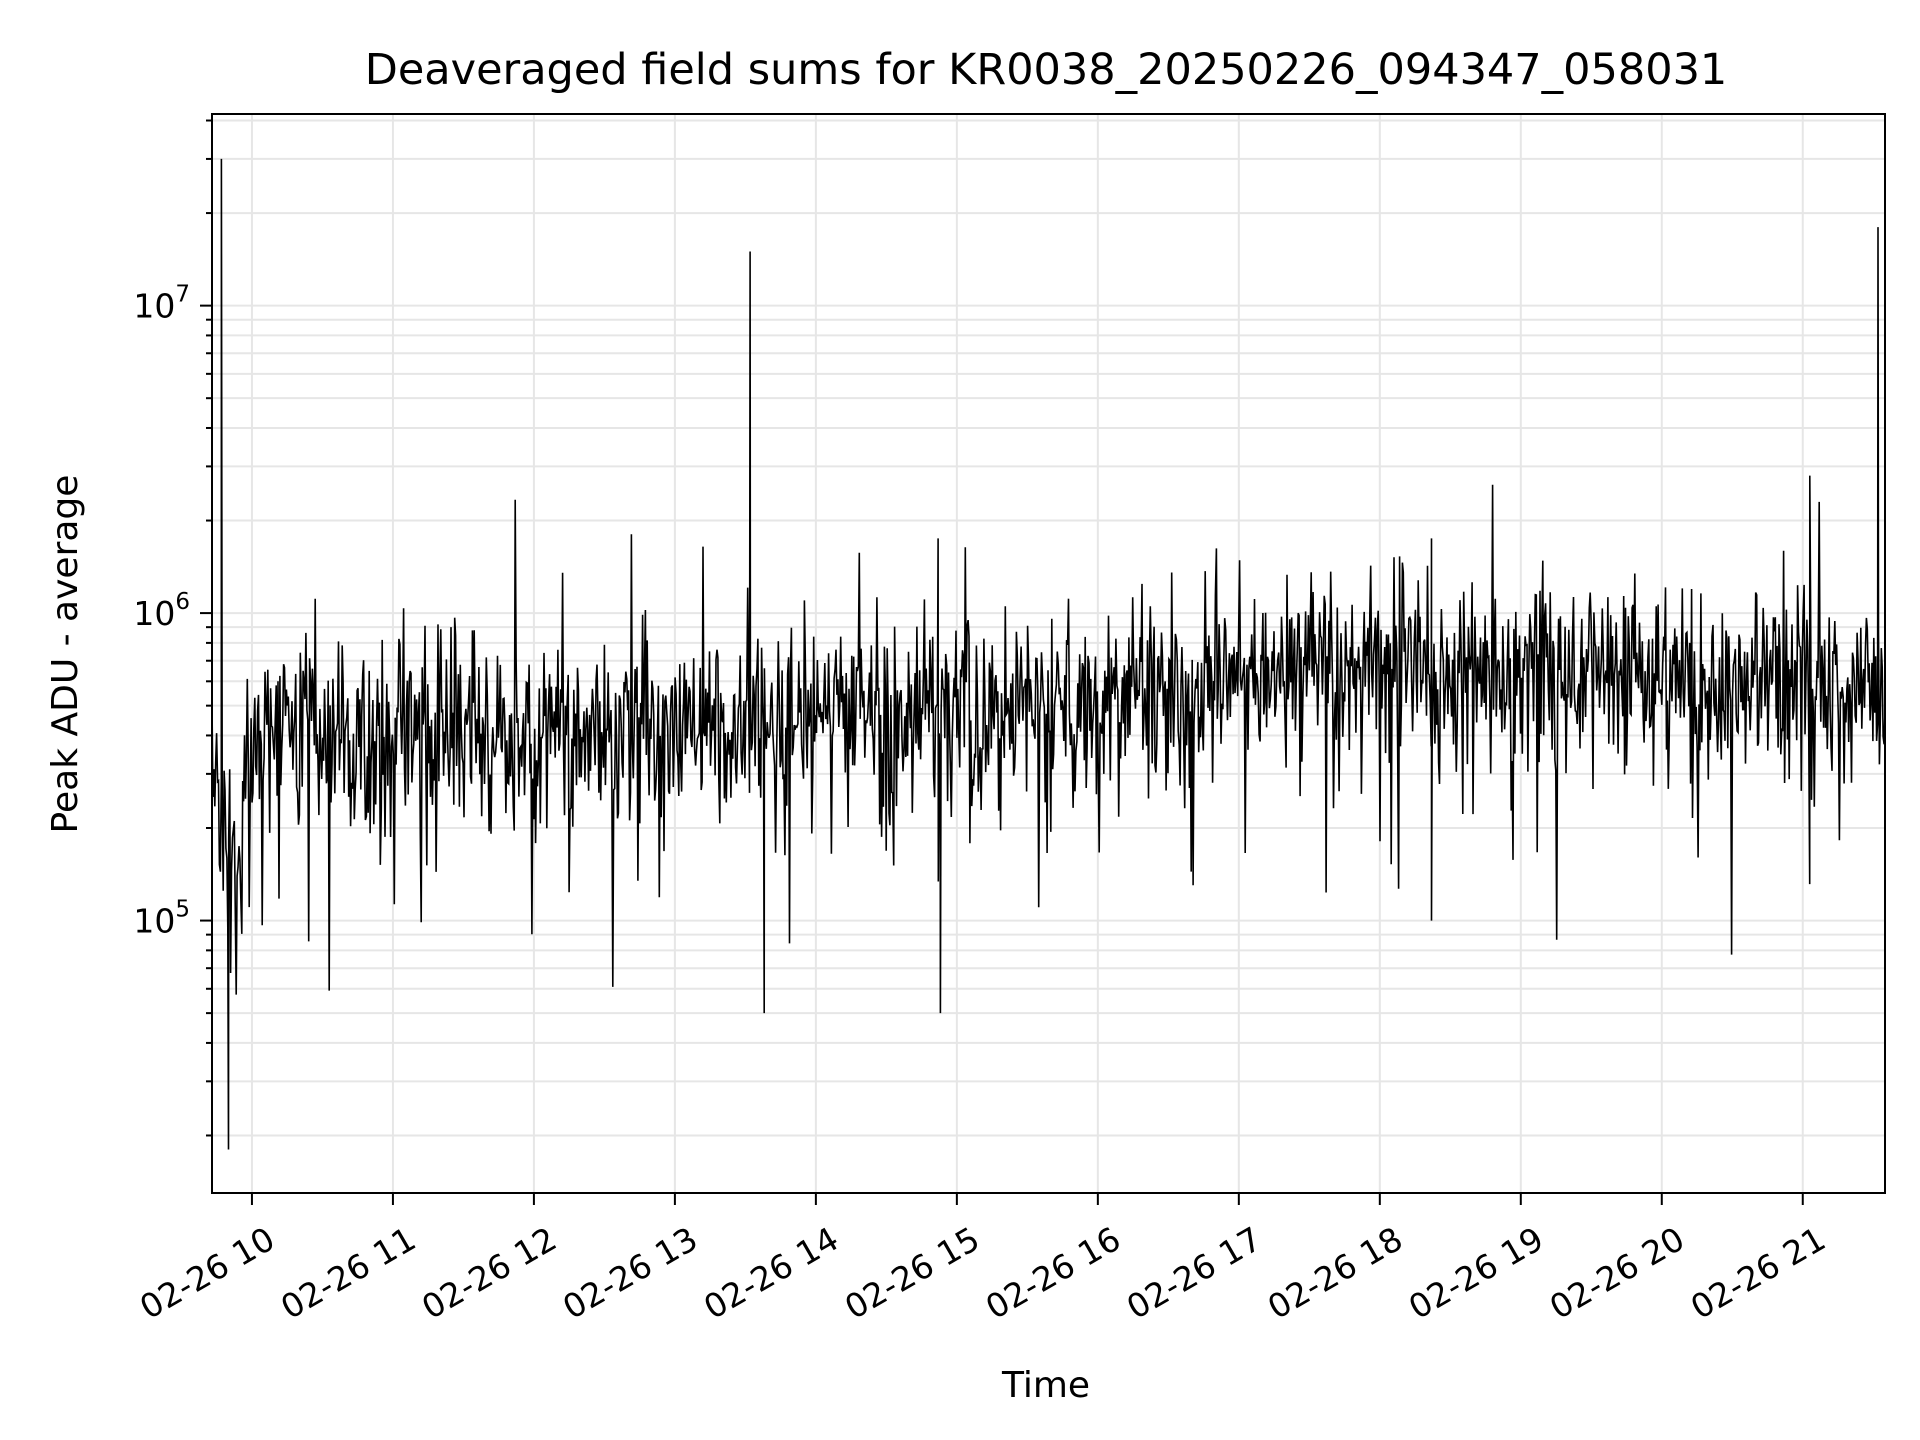 This screenshot has height=1440, width=1920. What do you see at coordinates (771, 1273) in the screenshot?
I see `x-tick-label: 02-26 14` at bounding box center [771, 1273].